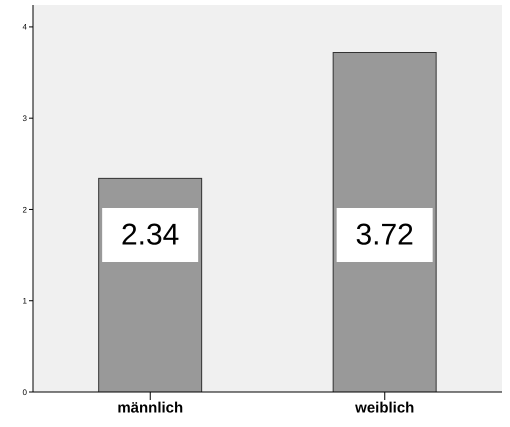  Describe the element at coordinates (150, 408) in the screenshot. I see `x-tick-label: männlich` at that location.